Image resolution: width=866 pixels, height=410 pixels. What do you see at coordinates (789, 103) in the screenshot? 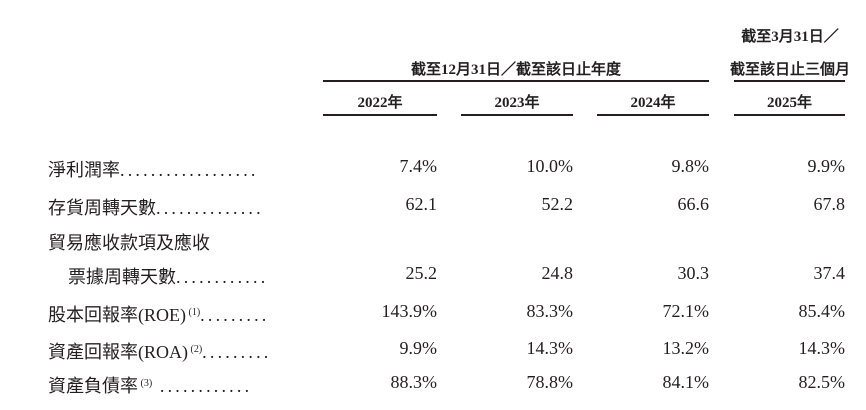
I see `header-year-2025: 2025年` at bounding box center [789, 103].